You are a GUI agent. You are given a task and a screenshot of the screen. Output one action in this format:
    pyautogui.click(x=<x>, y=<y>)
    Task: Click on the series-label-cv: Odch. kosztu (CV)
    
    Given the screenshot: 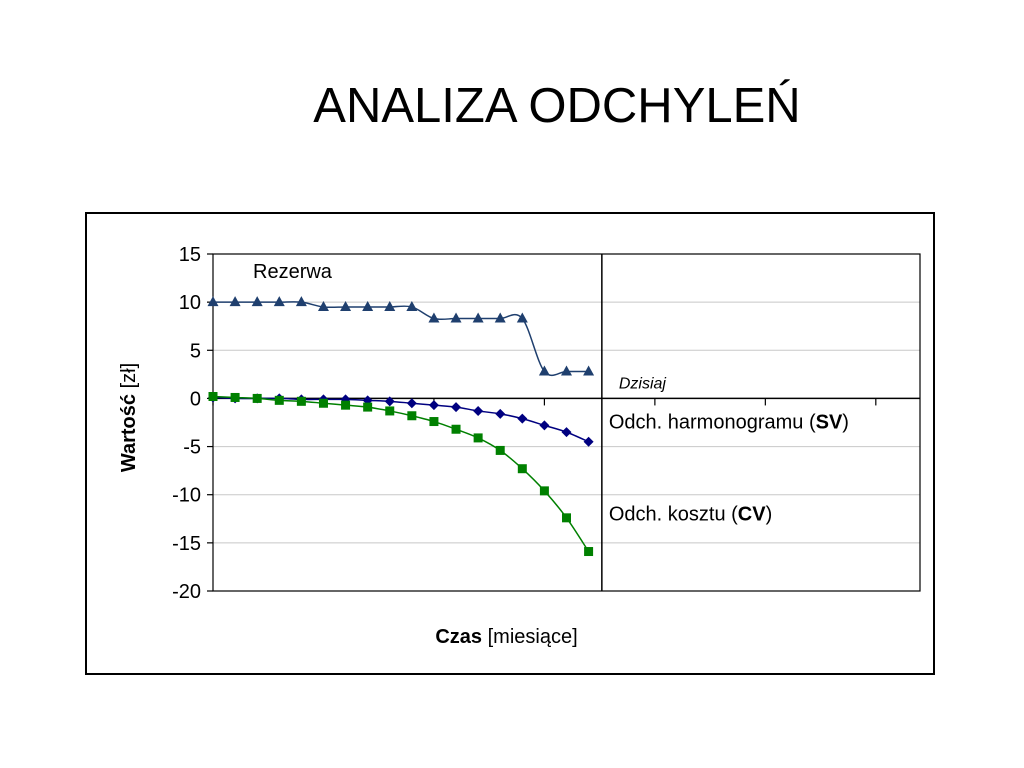 What is the action you would take?
    pyautogui.click(x=690, y=515)
    